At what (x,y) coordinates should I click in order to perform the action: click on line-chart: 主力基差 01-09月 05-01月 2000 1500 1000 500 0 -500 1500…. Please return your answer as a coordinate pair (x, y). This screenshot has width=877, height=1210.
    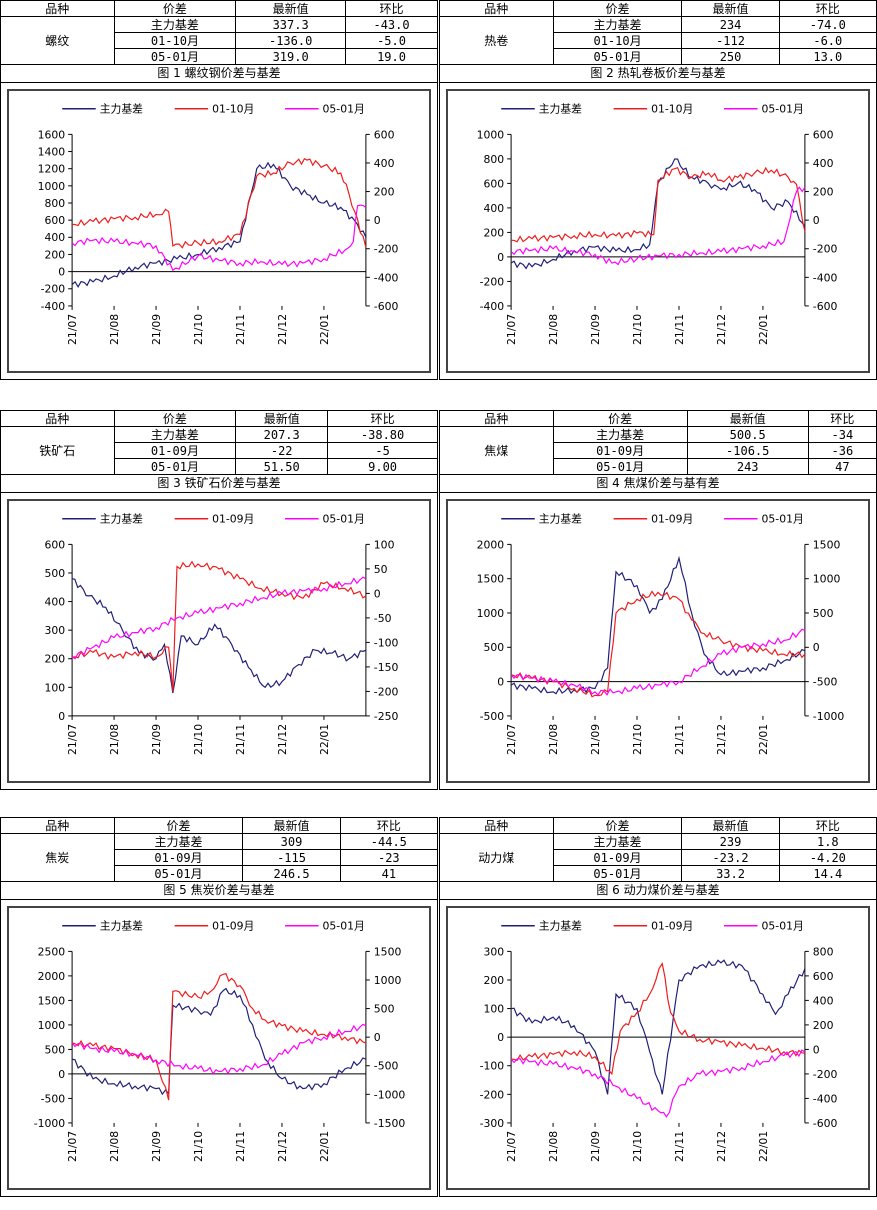
    Looking at the image, I should click on (661, 633).